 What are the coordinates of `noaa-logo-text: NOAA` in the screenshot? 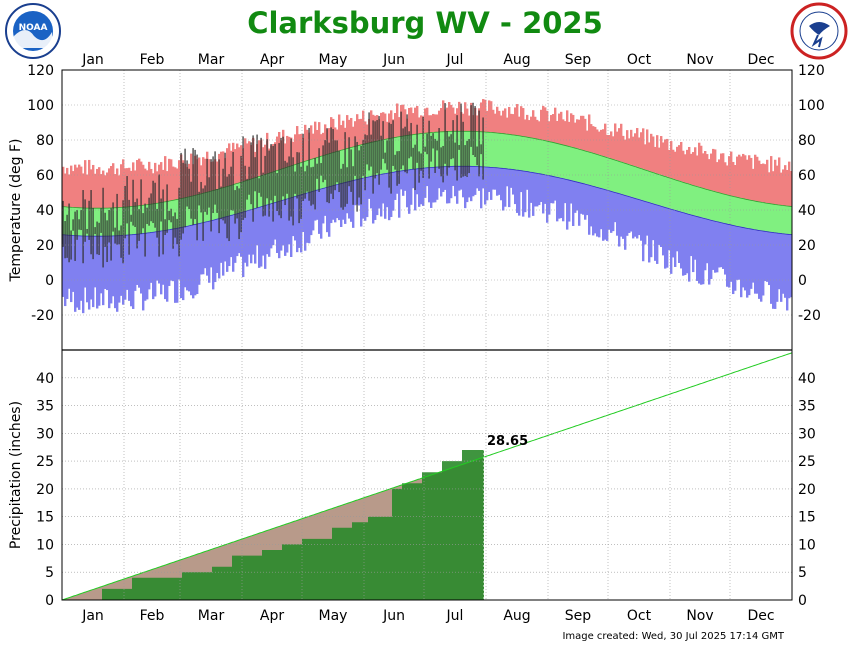 It's located at (33, 28).